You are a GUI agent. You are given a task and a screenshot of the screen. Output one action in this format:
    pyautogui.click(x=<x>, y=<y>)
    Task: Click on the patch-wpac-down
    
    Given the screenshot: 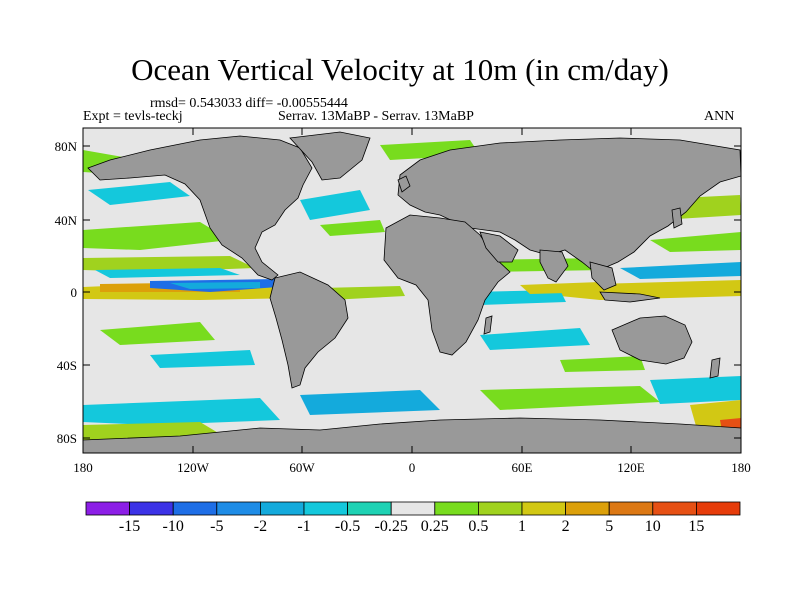 What is the action you would take?
    pyautogui.click(x=680, y=270)
    